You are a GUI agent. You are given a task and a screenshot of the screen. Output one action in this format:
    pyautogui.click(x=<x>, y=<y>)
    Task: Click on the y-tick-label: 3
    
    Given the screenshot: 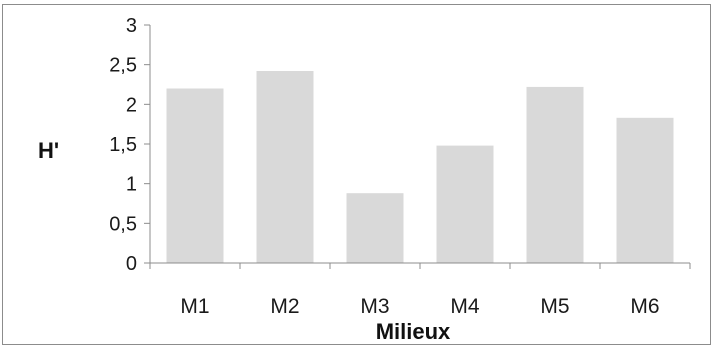 What is the action you would take?
    pyautogui.click(x=131, y=26)
    